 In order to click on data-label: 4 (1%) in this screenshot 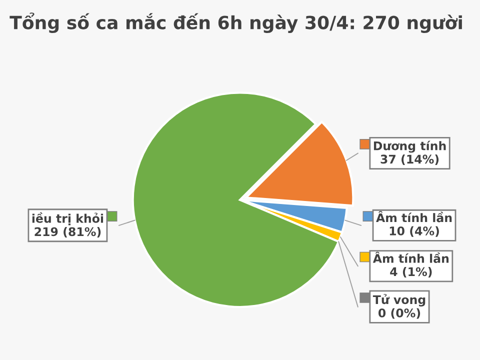, I will do `click(411, 272)`.